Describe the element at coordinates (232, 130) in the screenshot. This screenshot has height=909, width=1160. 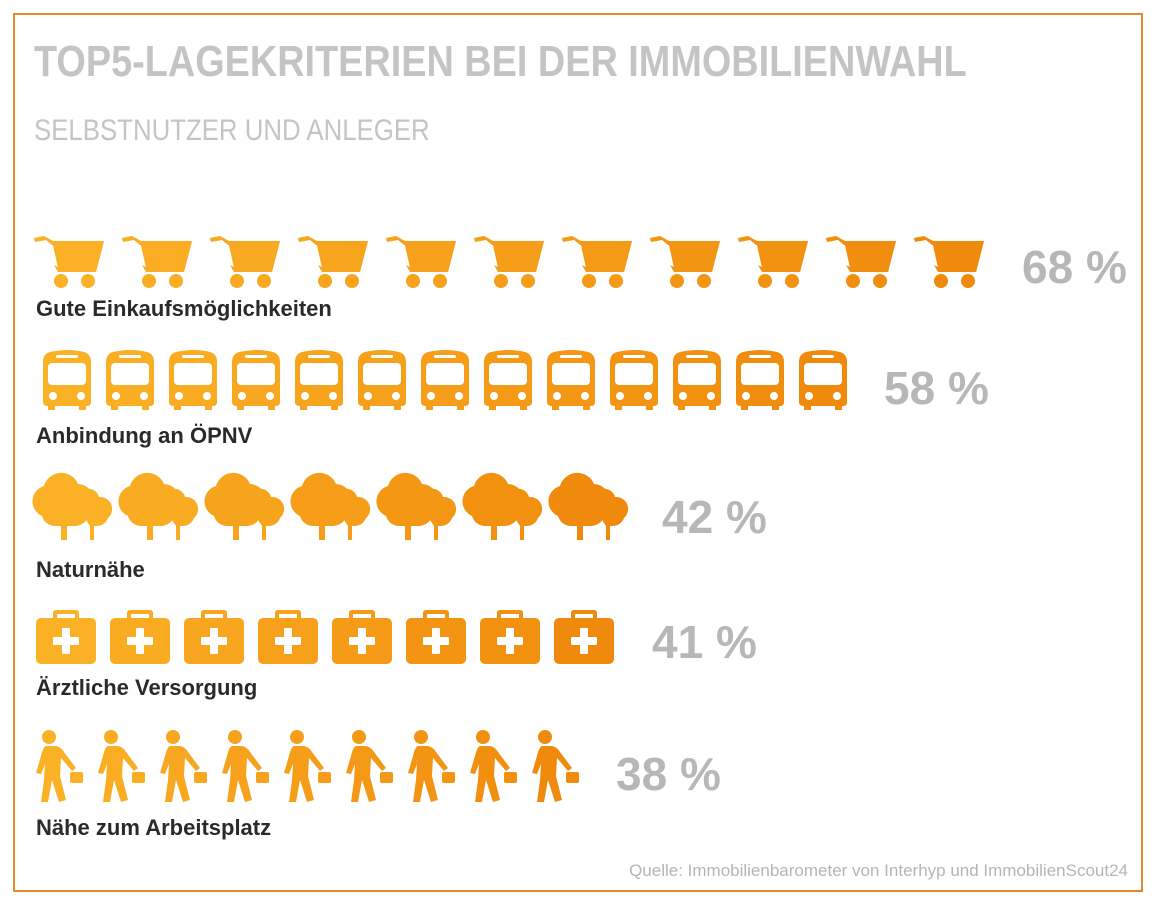
I see `chart-subtitle: SELBSTNUTZER UND ANLEGER` at that location.